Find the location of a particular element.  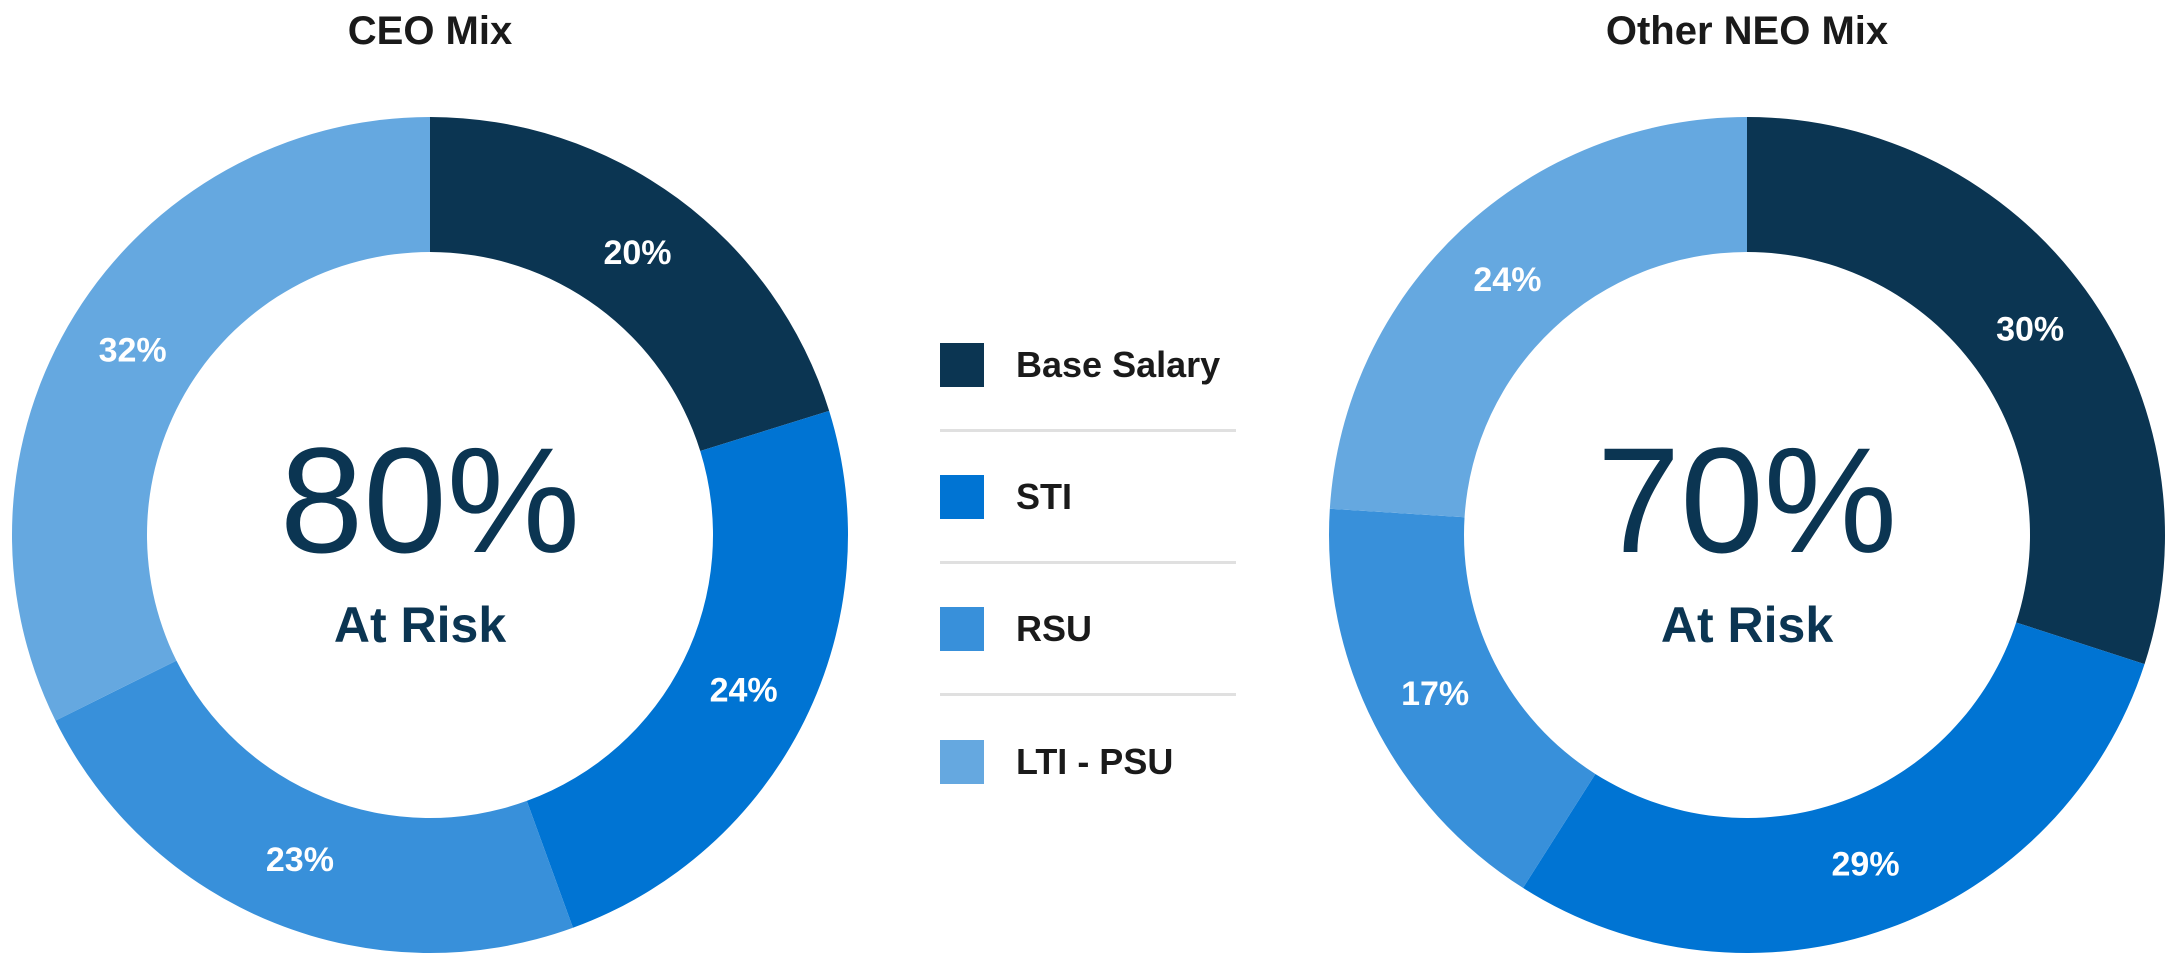

legend-label: LTI - PSU is located at coordinates (1095, 761).